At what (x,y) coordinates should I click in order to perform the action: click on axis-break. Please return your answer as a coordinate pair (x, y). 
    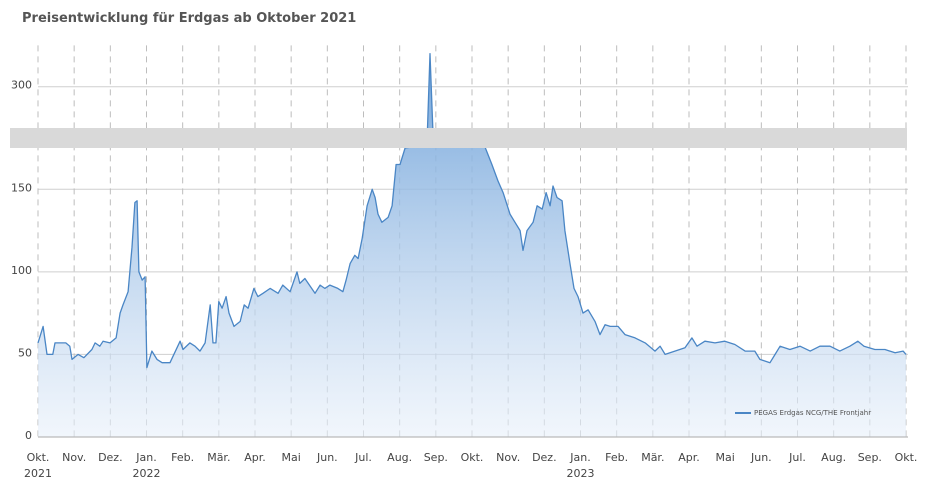
    Looking at the image, I should click on (458, 138).